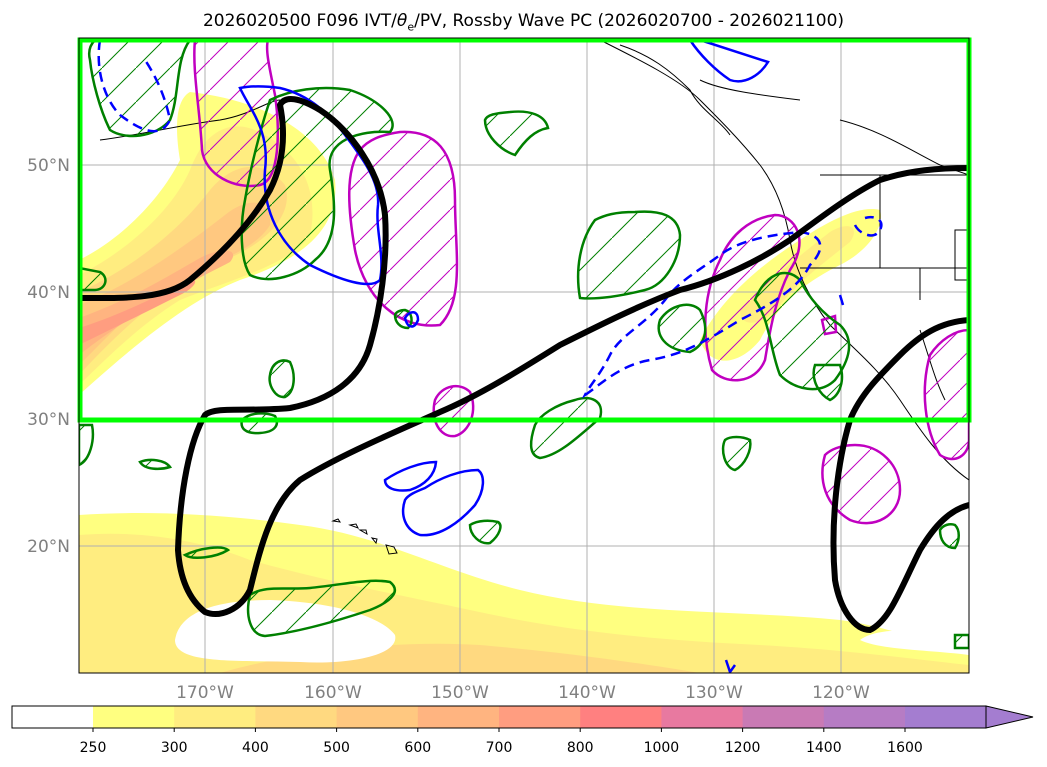  What do you see at coordinates (460, 693) in the screenshot?
I see `lon-label-150w: 150°W` at bounding box center [460, 693].